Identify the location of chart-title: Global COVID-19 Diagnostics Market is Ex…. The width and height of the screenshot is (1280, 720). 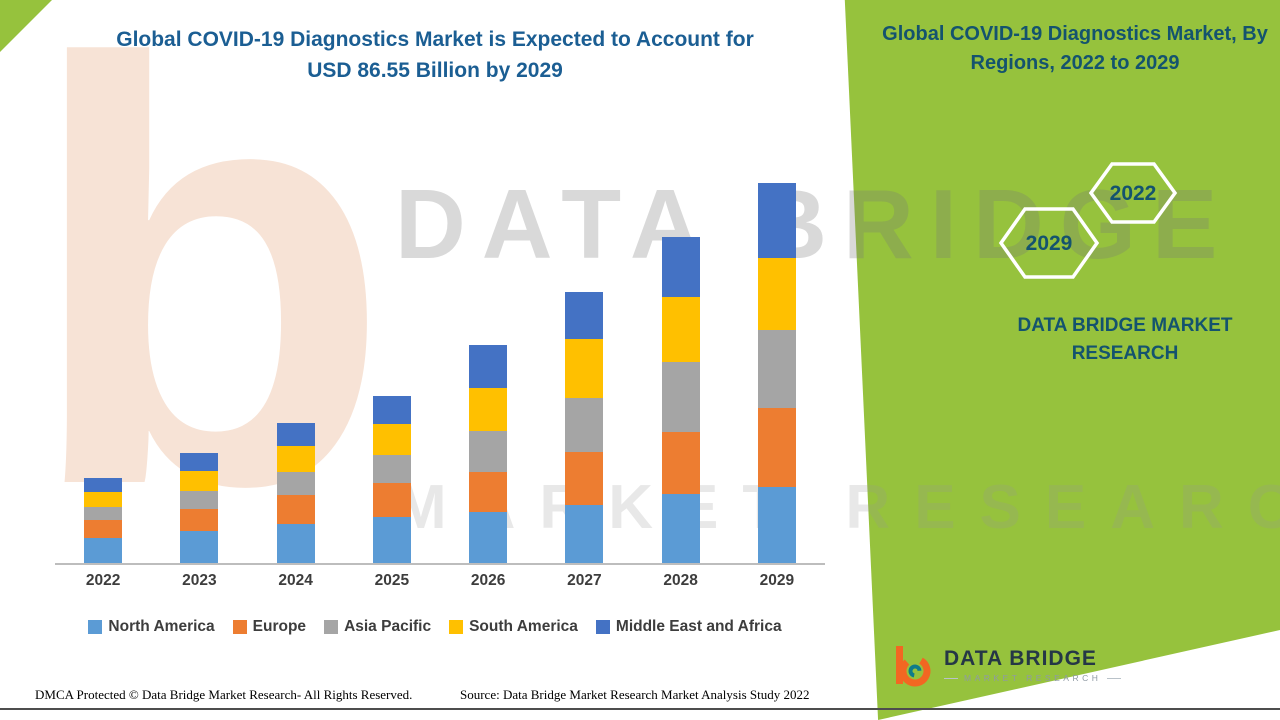
(435, 55).